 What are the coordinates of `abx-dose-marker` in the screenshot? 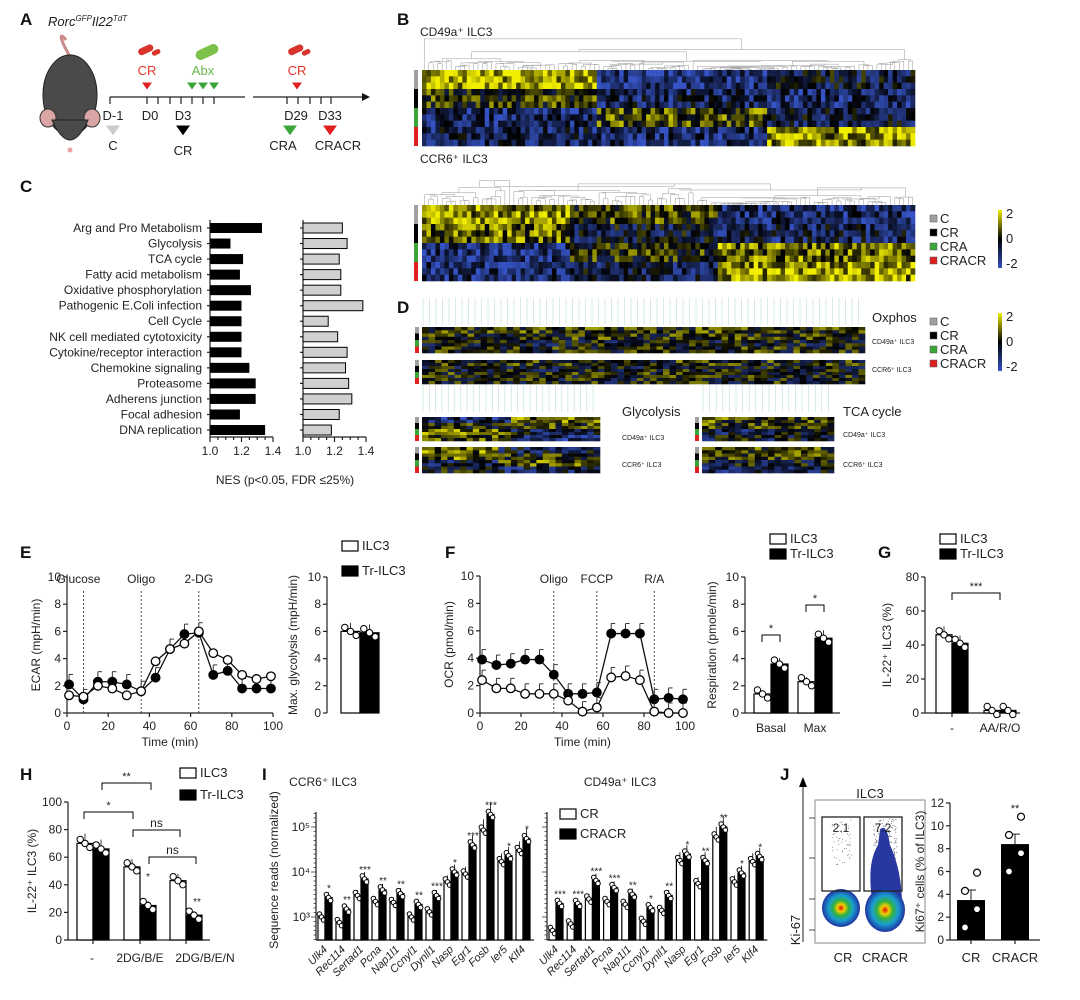 It's located at (192, 86).